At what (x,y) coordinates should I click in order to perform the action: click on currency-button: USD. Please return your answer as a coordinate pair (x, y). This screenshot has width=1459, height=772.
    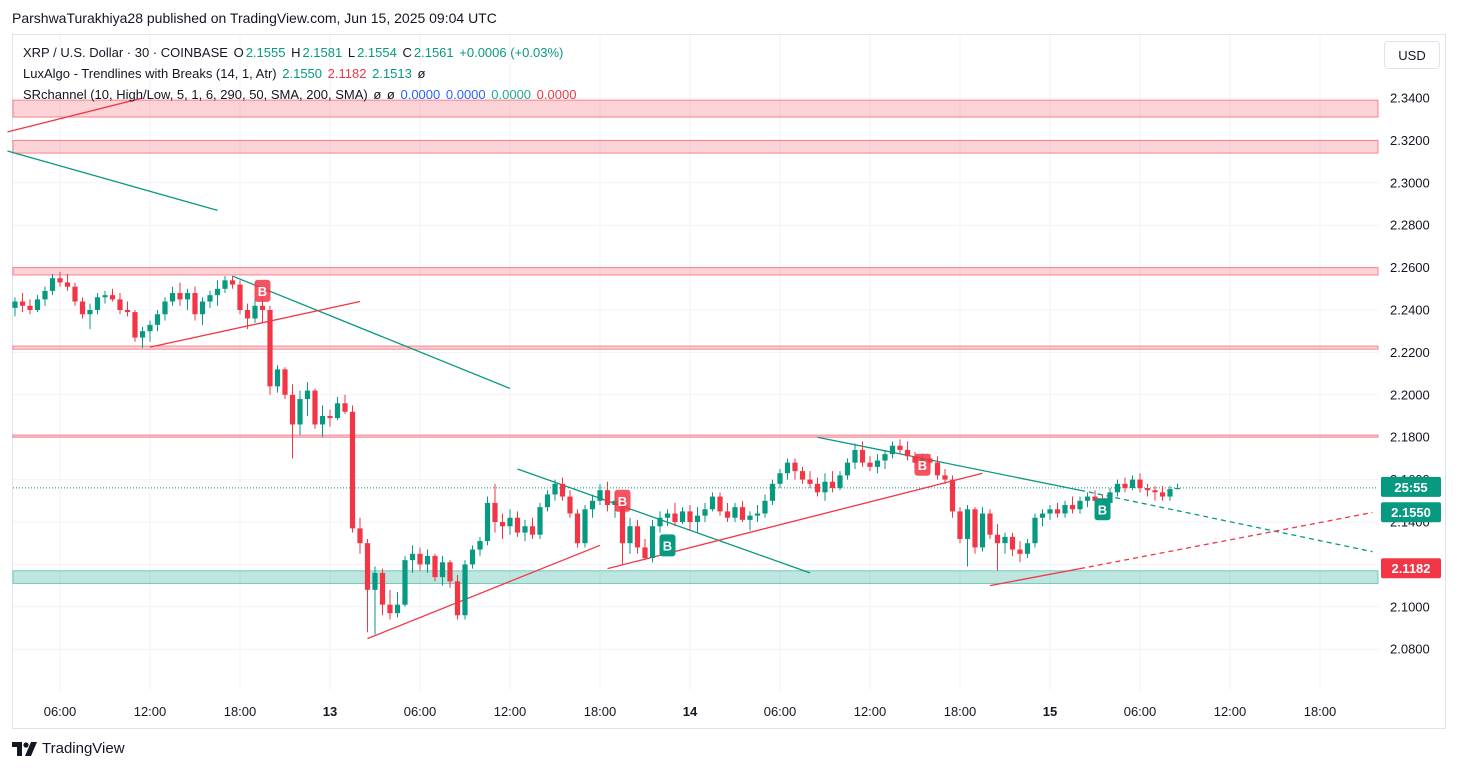
    Looking at the image, I should click on (1412, 55).